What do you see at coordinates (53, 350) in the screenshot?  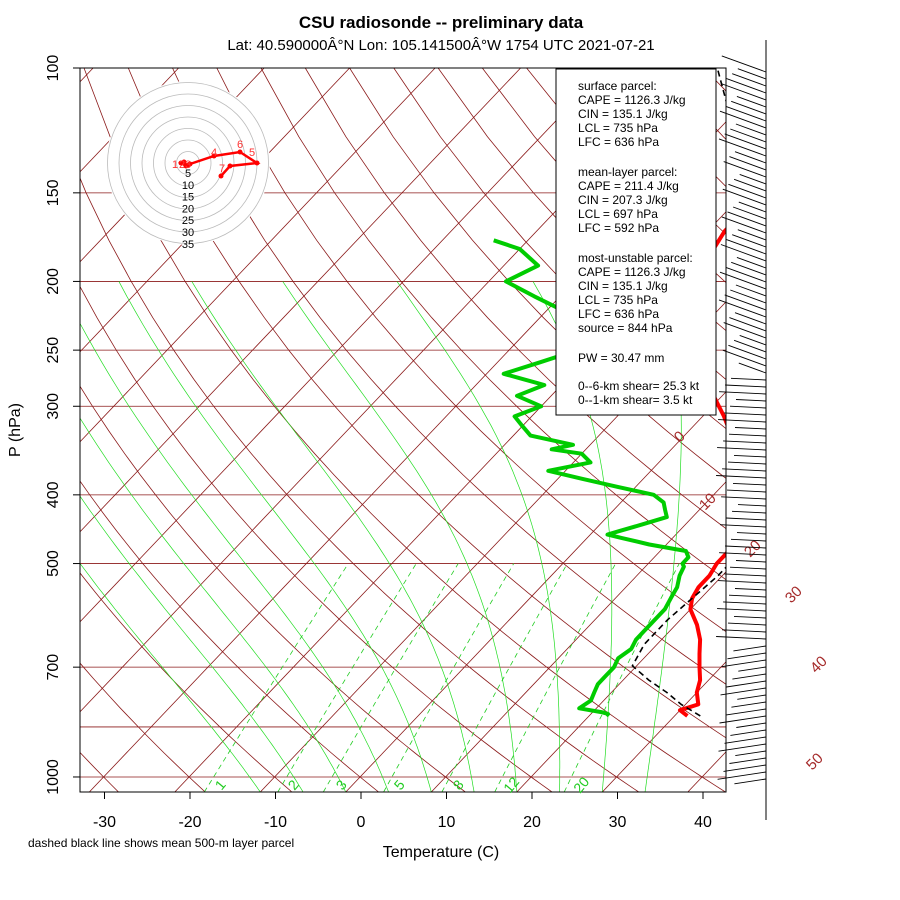 I see `y-tick-label: 250` at bounding box center [53, 350].